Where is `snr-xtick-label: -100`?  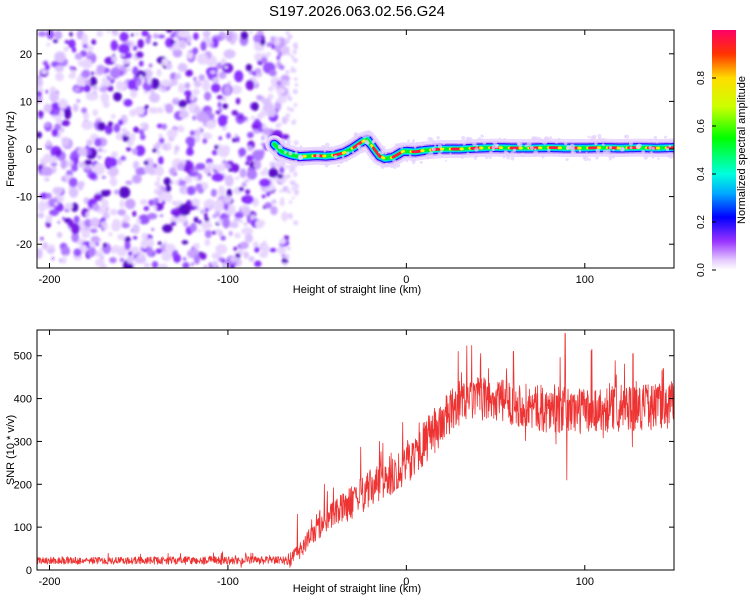
snr-xtick-label: -100 is located at coordinates (228, 582).